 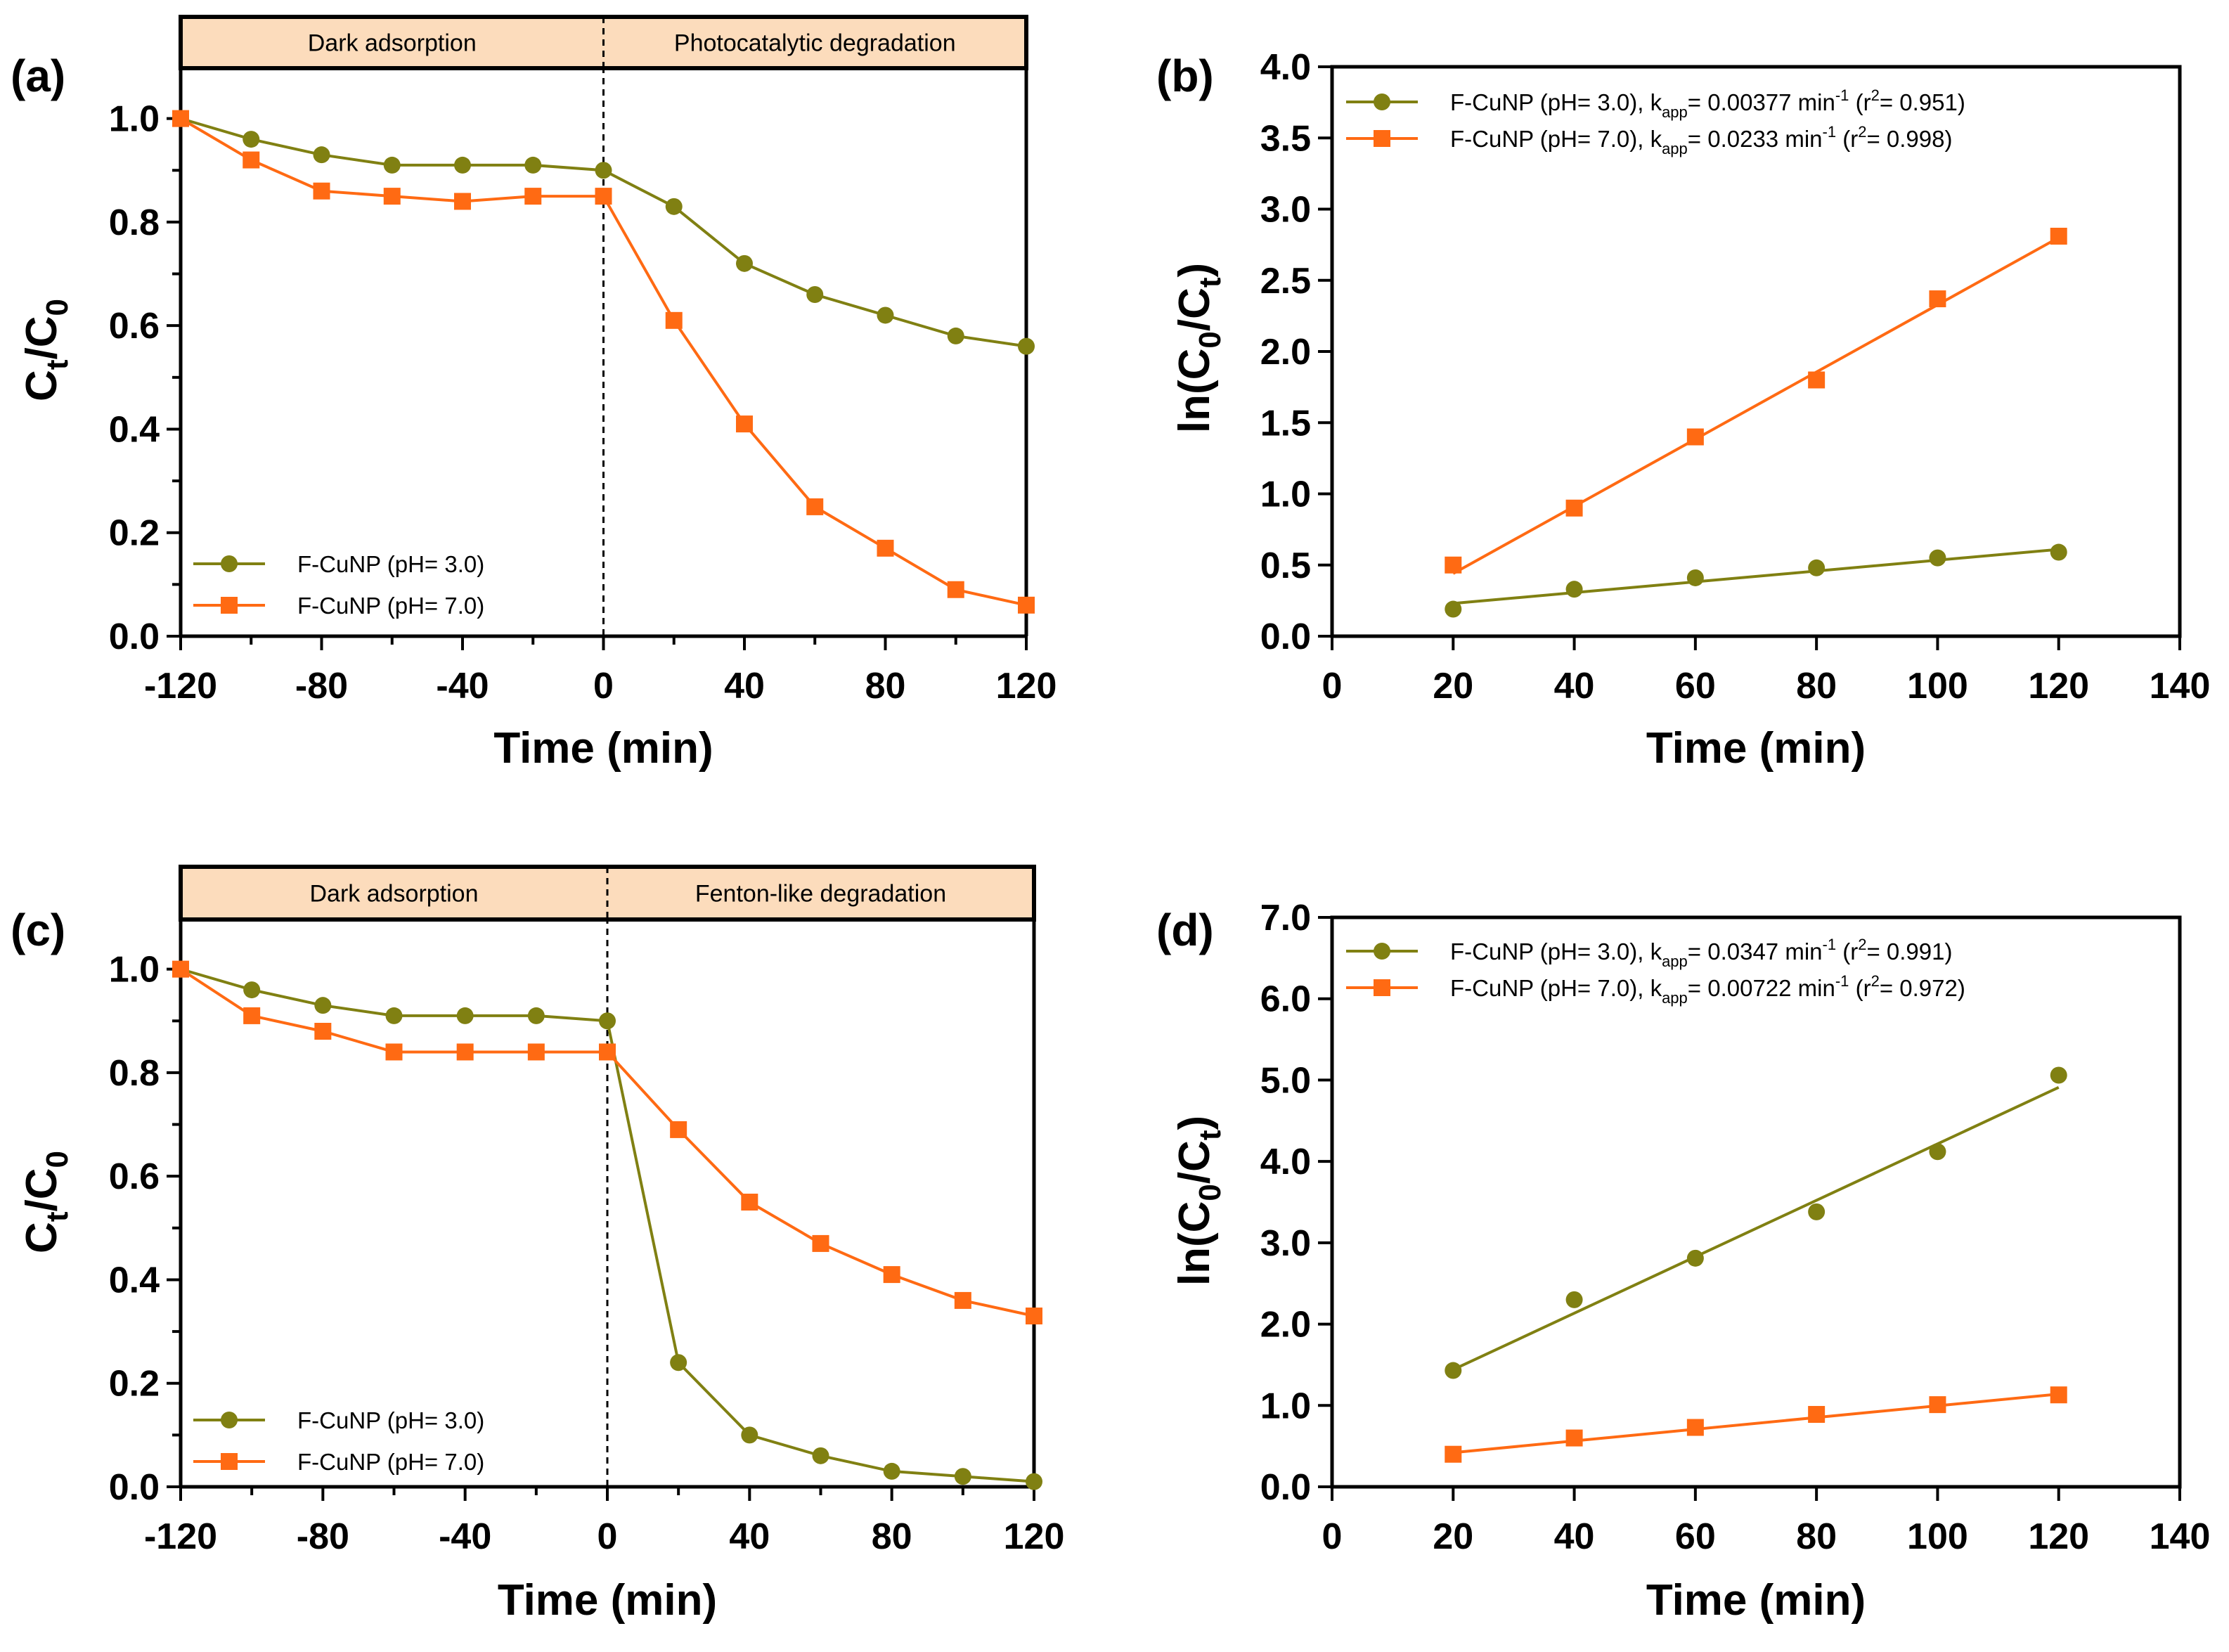 I want to click on y-tick-label: 3.0, so click(x=1285, y=210).